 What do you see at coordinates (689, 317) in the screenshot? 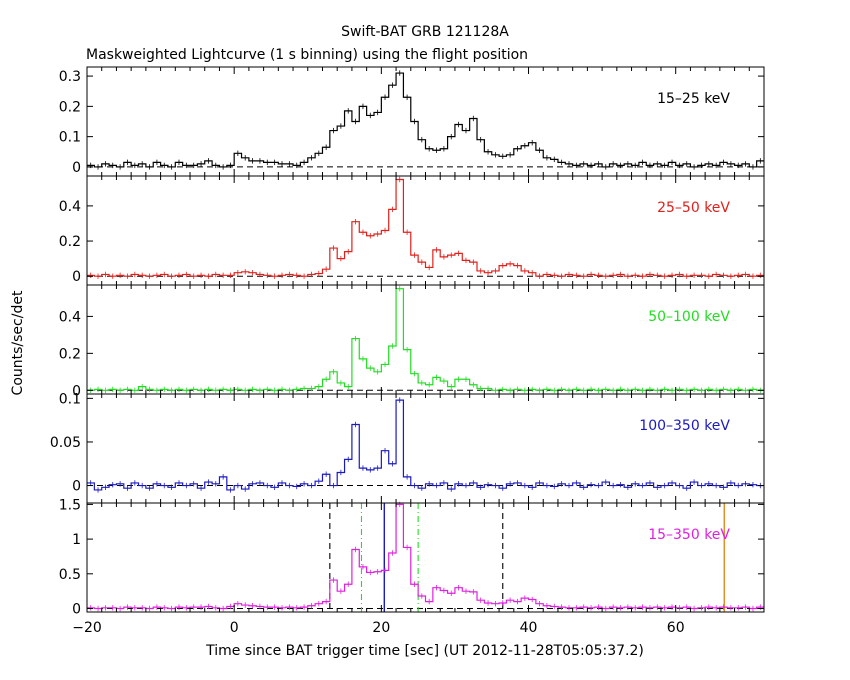
I see `energy-band-label: 50–100 keV` at bounding box center [689, 317].